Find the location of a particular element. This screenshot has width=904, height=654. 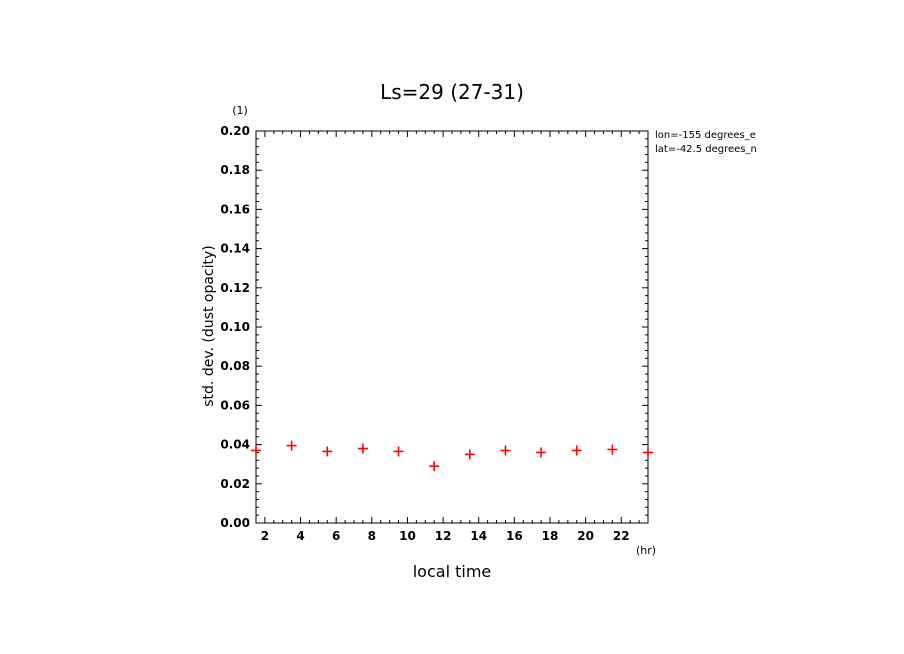

x-unit-label: (hr) is located at coordinates (646, 550).